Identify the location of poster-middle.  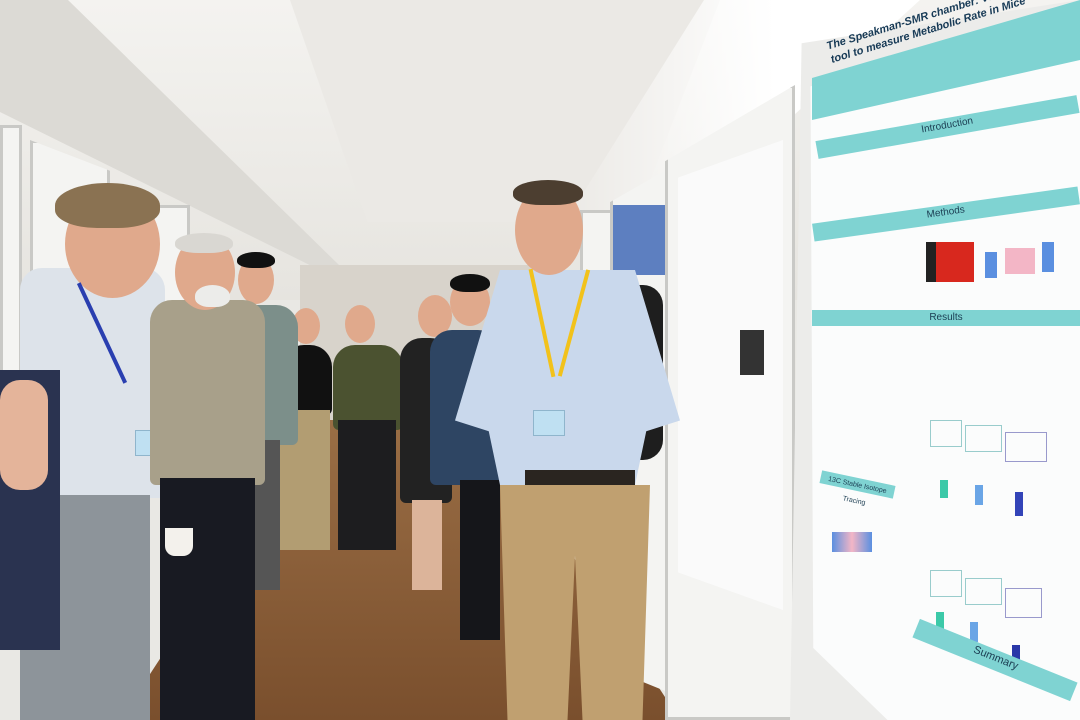
(730, 375).